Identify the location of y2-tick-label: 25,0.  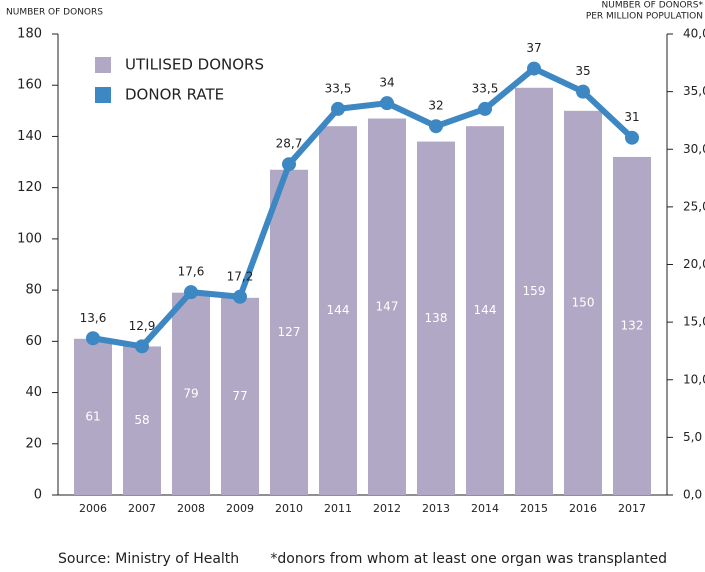
(694, 206).